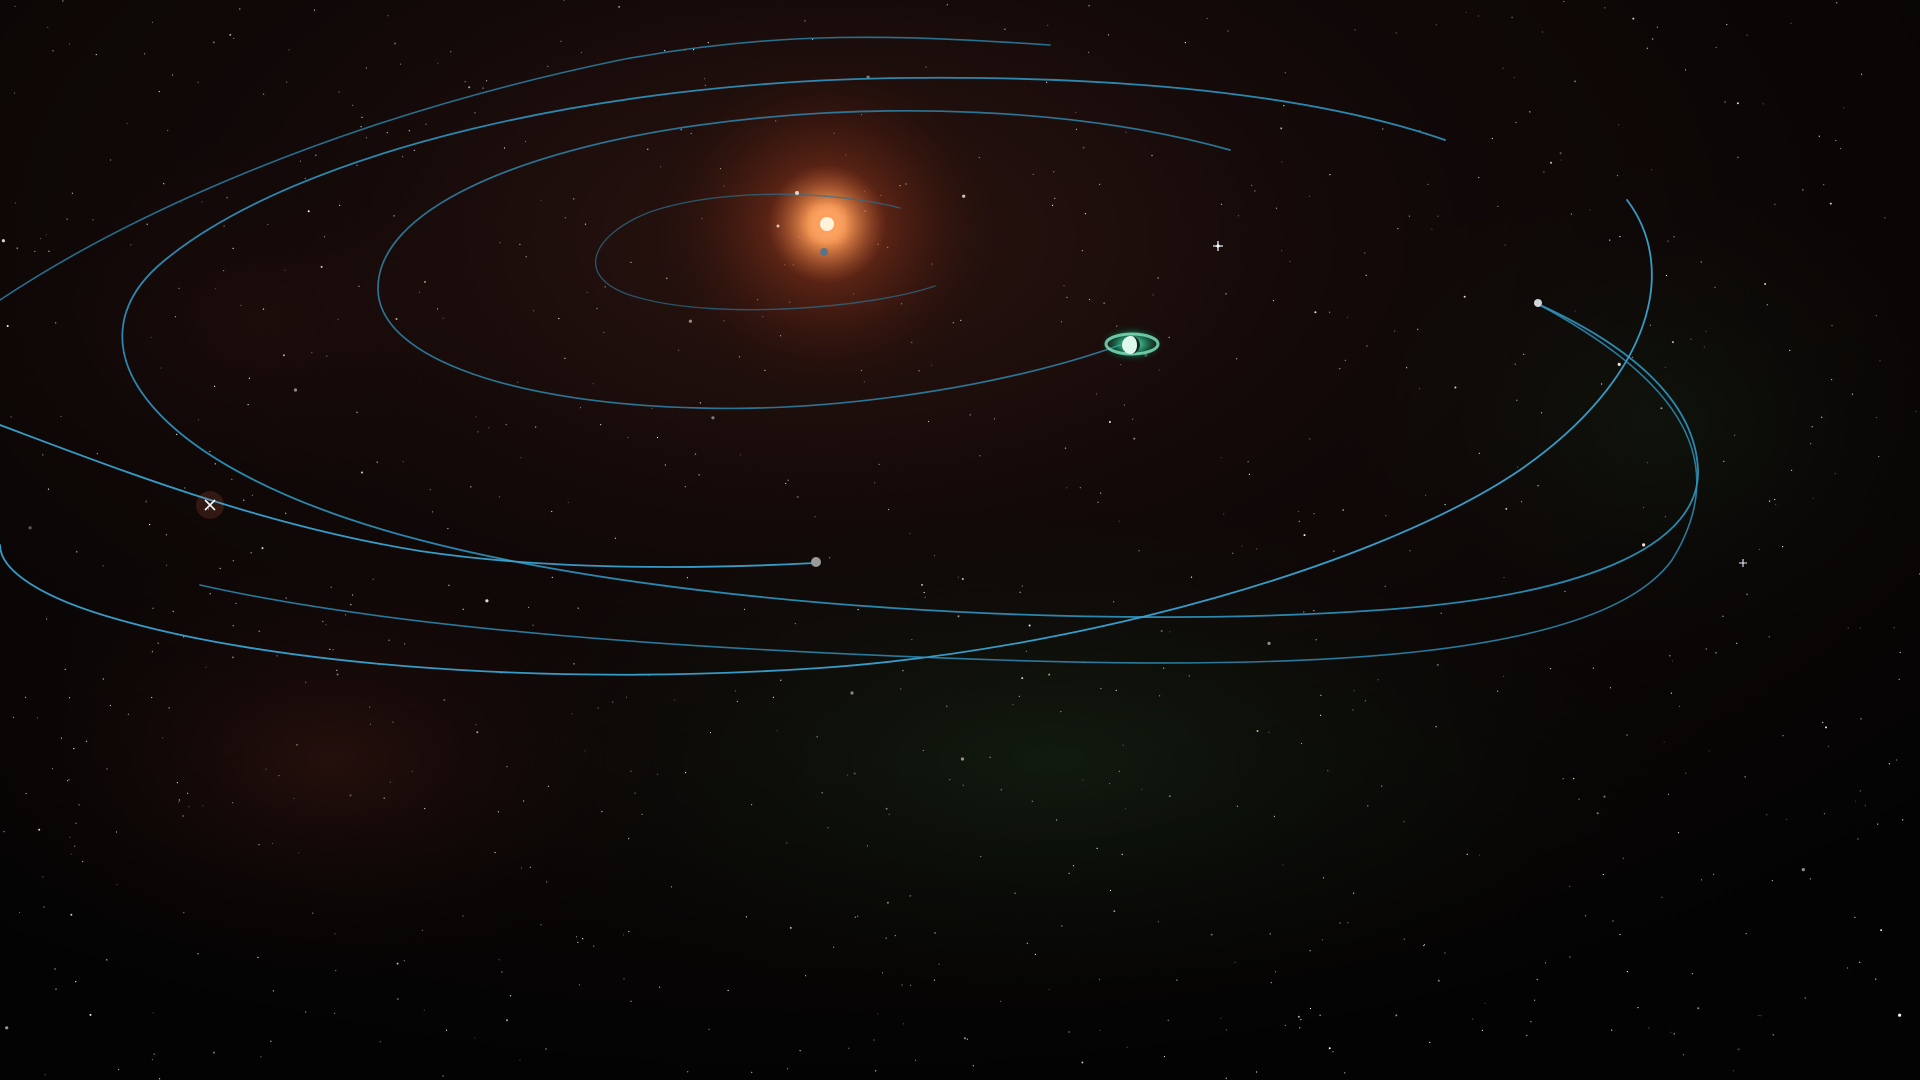  I want to click on star, so click(827, 224).